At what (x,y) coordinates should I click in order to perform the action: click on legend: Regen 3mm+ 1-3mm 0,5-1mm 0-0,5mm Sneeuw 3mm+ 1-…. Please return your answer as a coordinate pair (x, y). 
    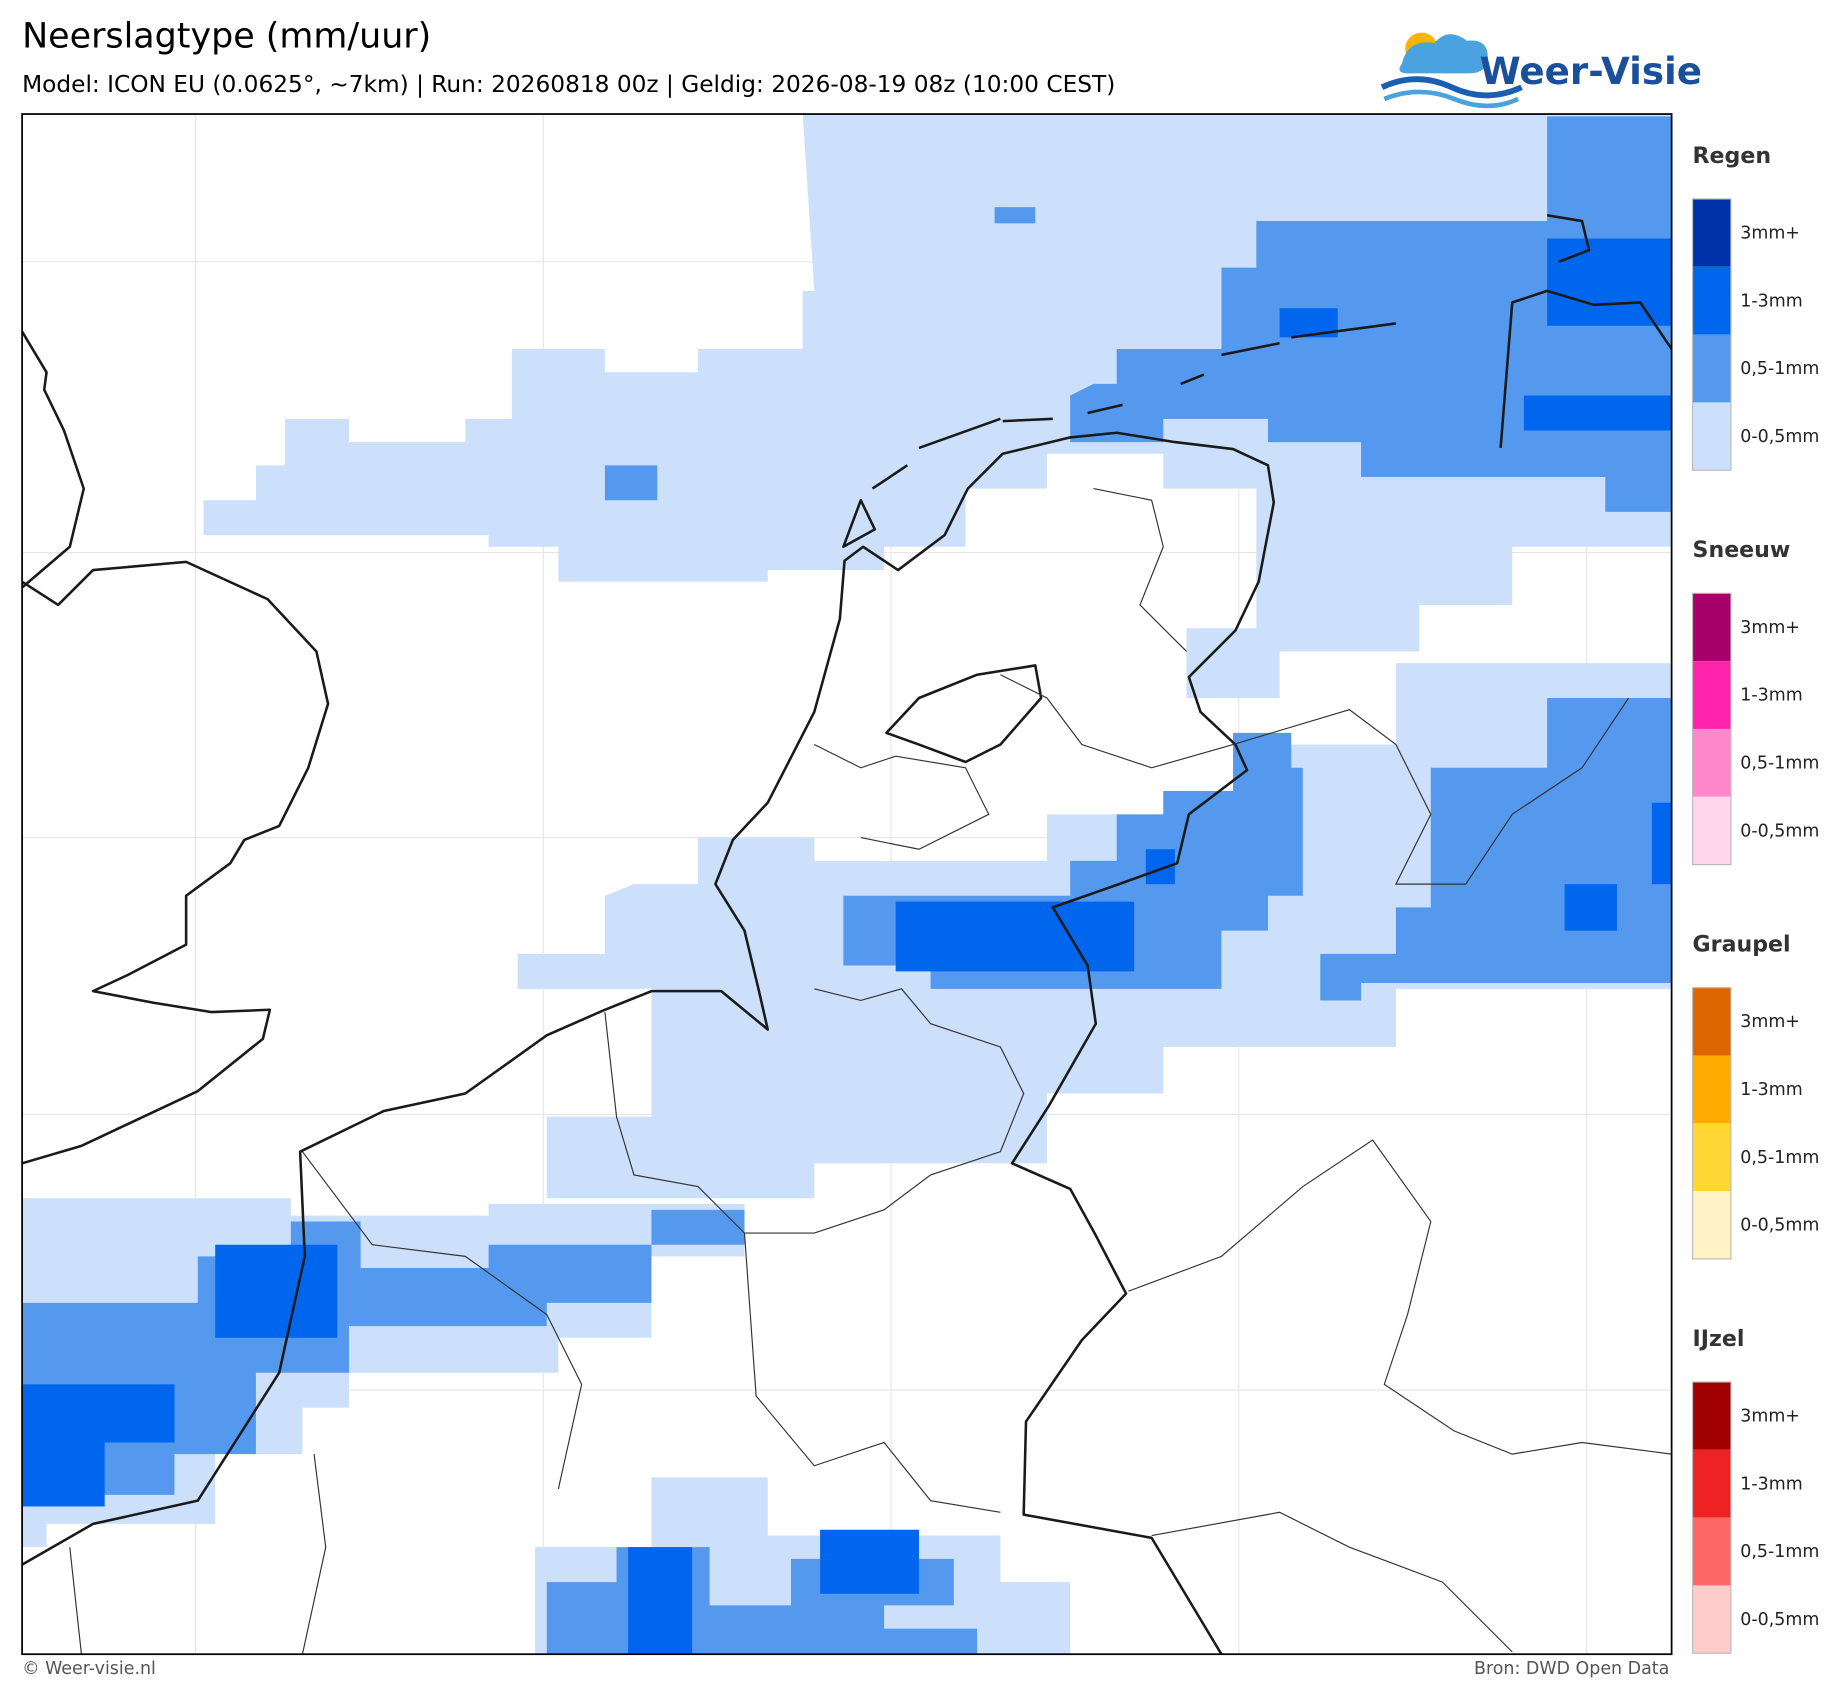
    Looking at the image, I should click on (1755, 898).